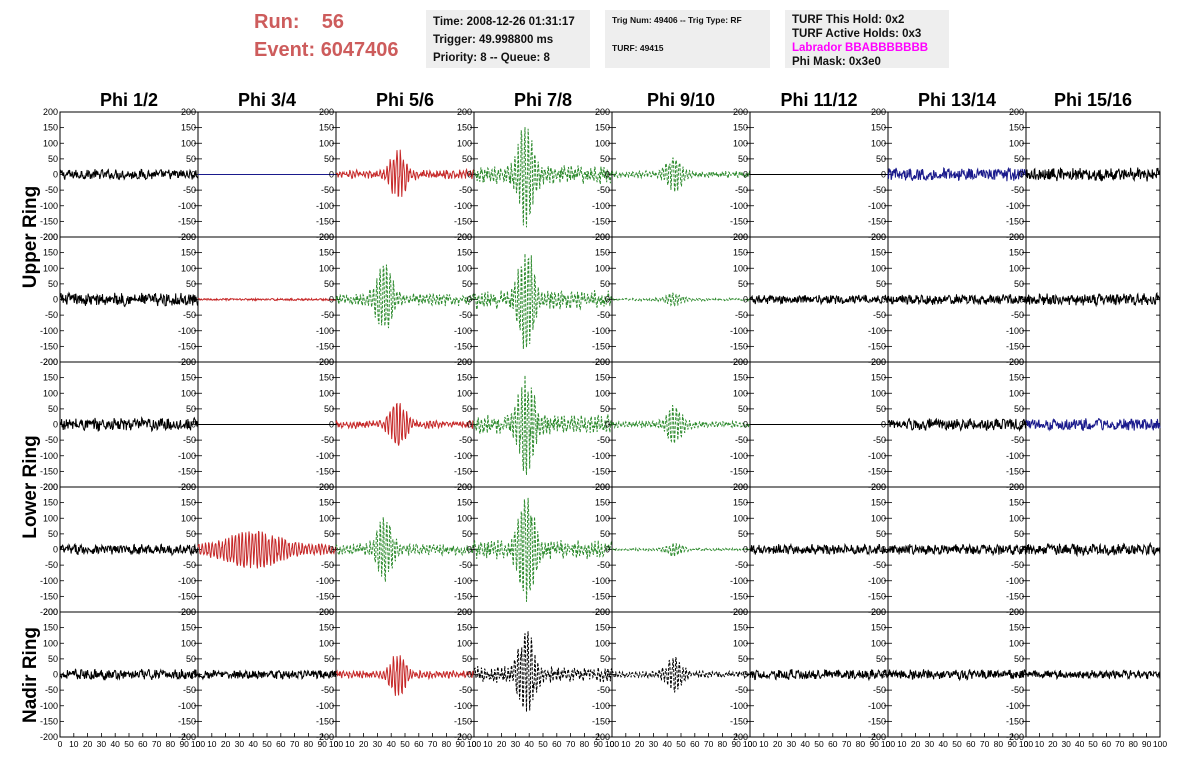 The height and width of the screenshot is (772, 1196). What do you see at coordinates (30, 486) in the screenshot?
I see `row-label: Lower Ring` at bounding box center [30, 486].